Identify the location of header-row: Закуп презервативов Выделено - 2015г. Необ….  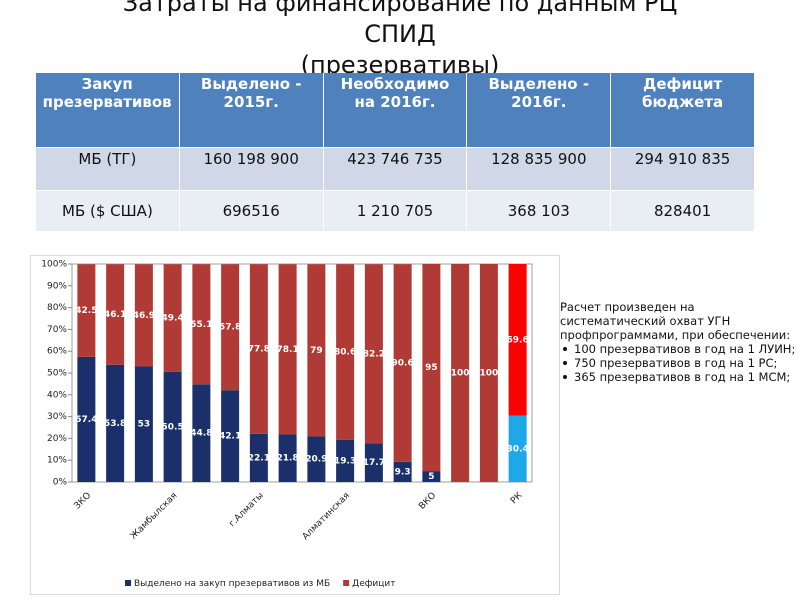
(395, 110).